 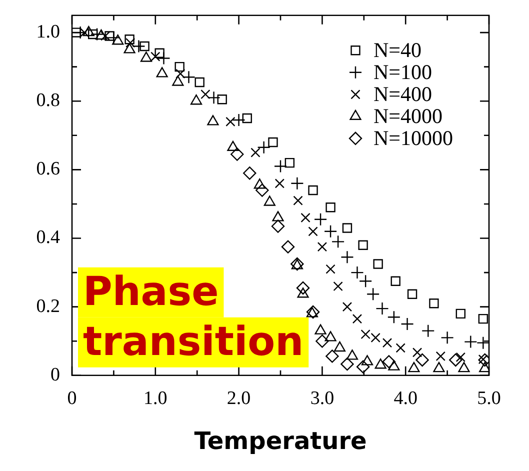 What do you see at coordinates (48, 306) in the screenshot?
I see `y-tick-label: 0.2` at bounding box center [48, 306].